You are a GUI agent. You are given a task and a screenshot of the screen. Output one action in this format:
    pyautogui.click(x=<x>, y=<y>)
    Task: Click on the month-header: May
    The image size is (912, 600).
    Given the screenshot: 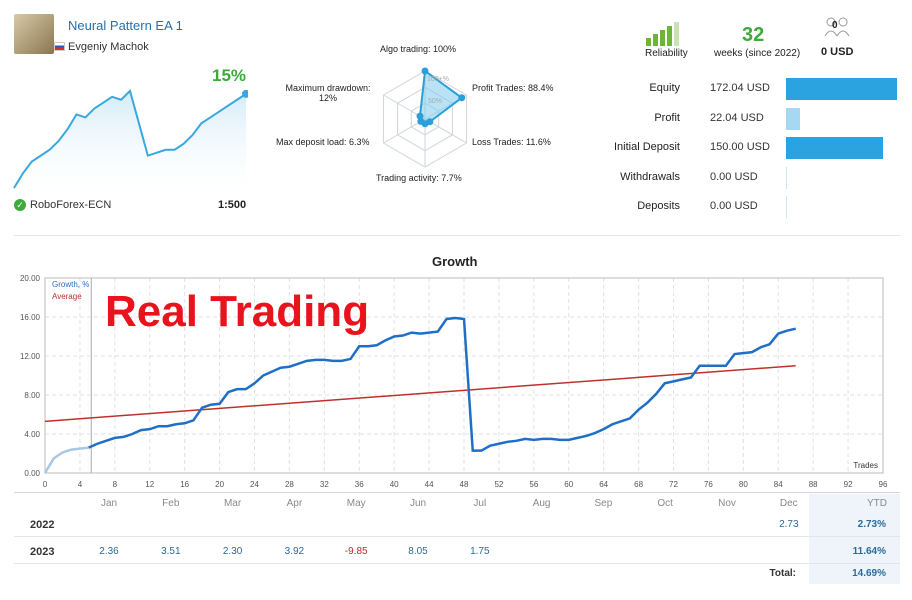 What is the action you would take?
    pyautogui.click(x=356, y=503)
    